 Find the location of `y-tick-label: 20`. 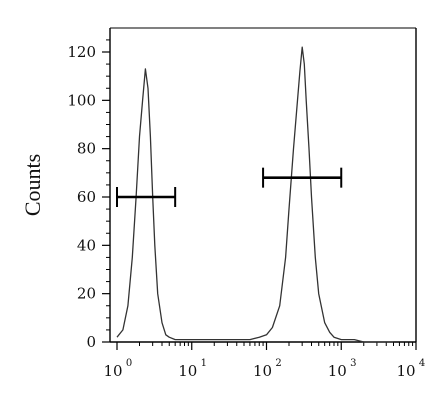

y-tick-label: 20 is located at coordinates (86, 294).